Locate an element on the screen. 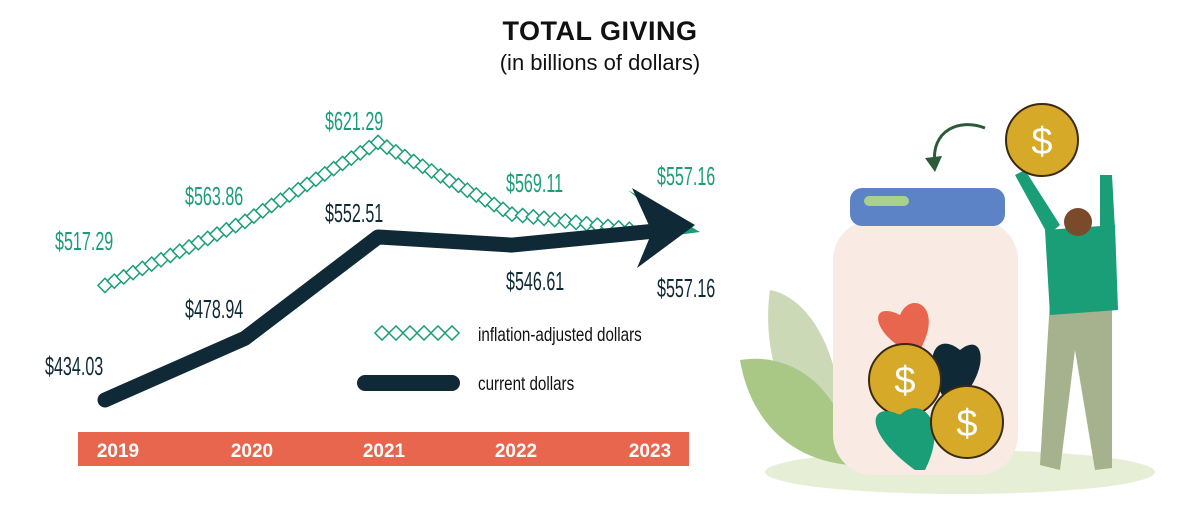  chart-title: TOTAL GIVING is located at coordinates (600, 31).